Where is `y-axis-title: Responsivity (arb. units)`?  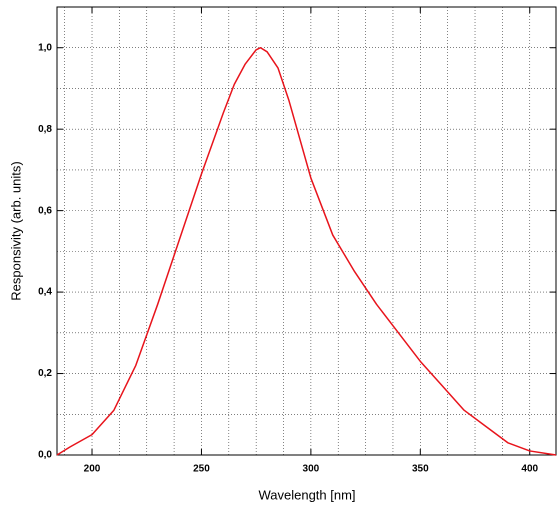
y-axis-title: Responsivity (arb. units) is located at coordinates (15, 230).